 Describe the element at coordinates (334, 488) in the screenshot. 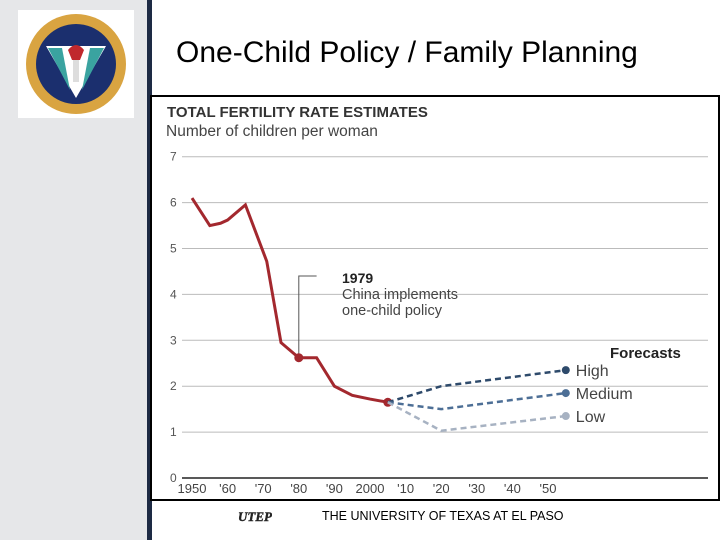

I see `x-tick-label: '90` at that location.